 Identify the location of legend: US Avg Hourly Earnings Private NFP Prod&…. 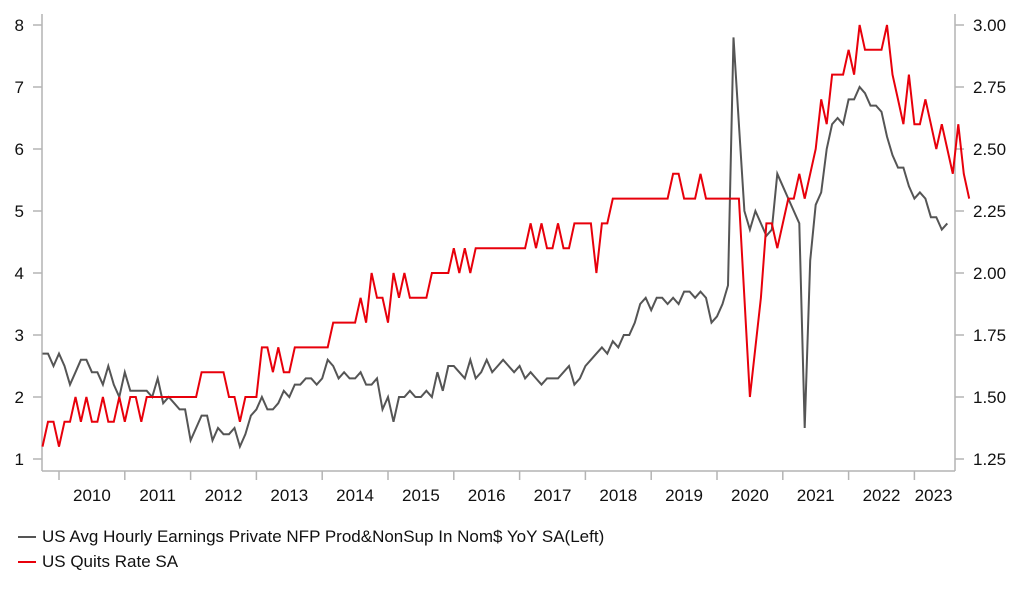
(311, 549).